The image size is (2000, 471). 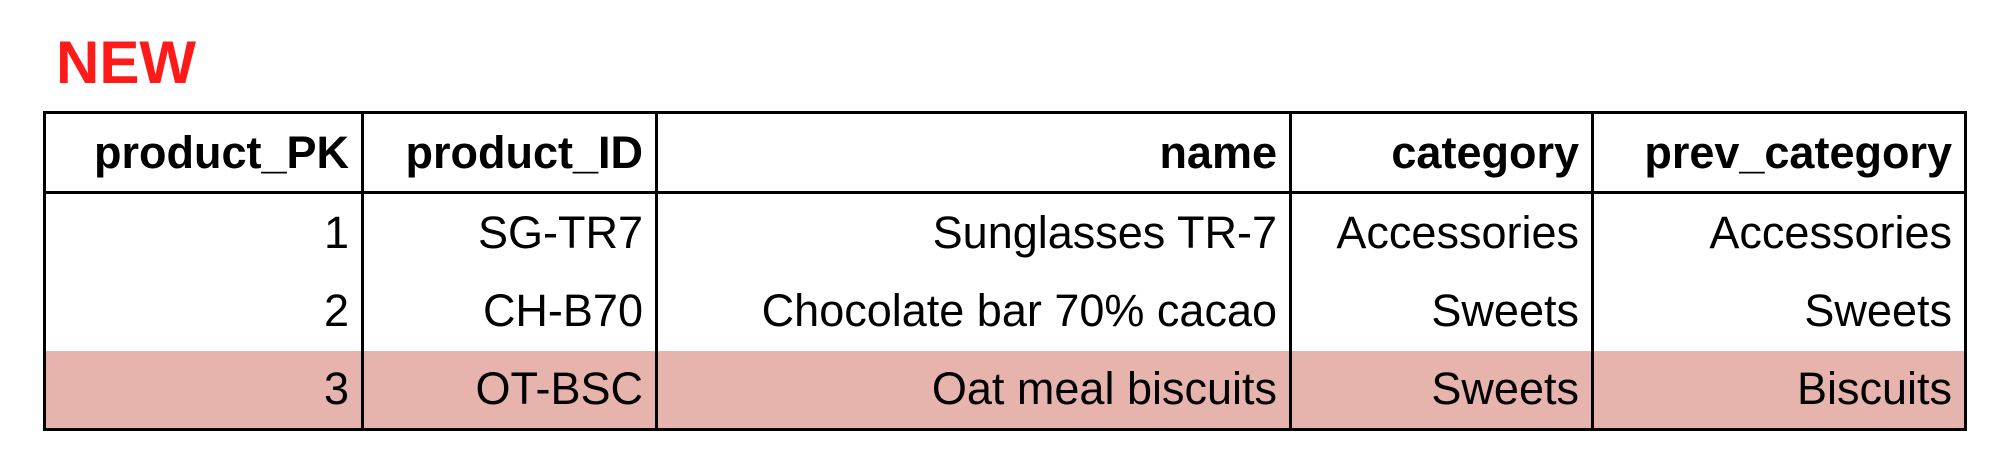 What do you see at coordinates (126, 62) in the screenshot?
I see `page-title: NEW` at bounding box center [126, 62].